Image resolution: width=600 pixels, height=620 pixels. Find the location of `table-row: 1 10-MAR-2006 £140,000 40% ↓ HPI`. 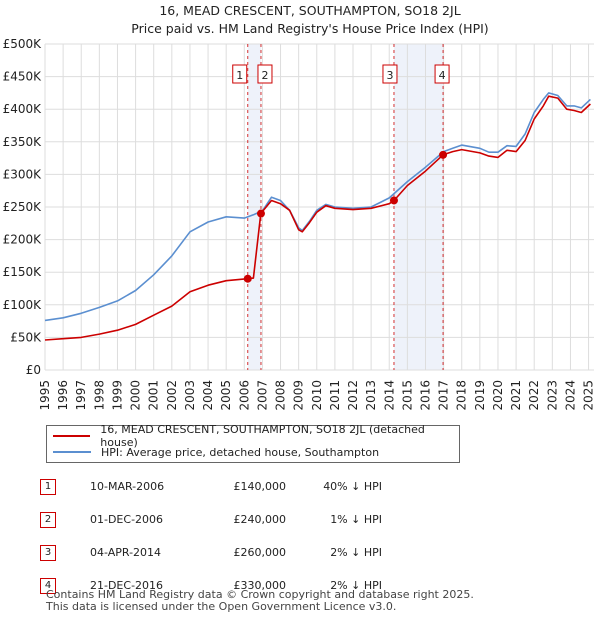

table-row: 1 10-MAR-2006 £140,000 40% ↓ HPI is located at coordinates (211, 486).